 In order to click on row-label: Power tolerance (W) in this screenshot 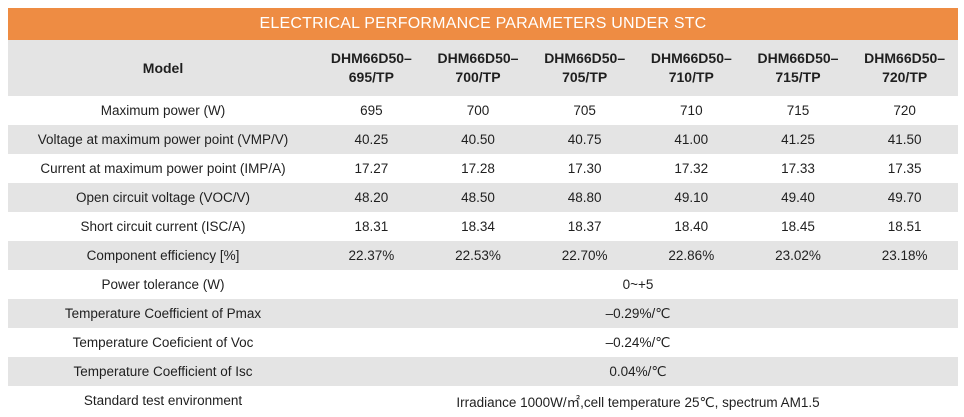, I will do `click(163, 284)`.